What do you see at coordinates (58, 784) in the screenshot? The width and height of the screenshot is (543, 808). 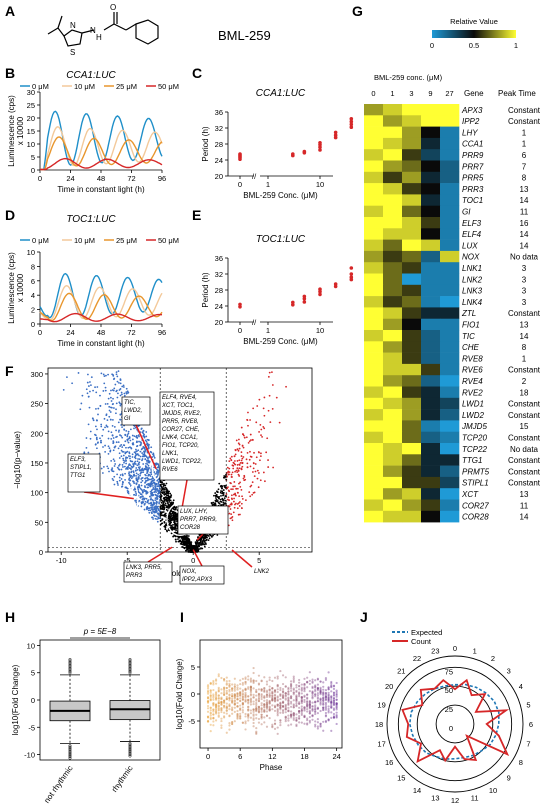 I see `category-label: not rhythmic` at bounding box center [58, 784].